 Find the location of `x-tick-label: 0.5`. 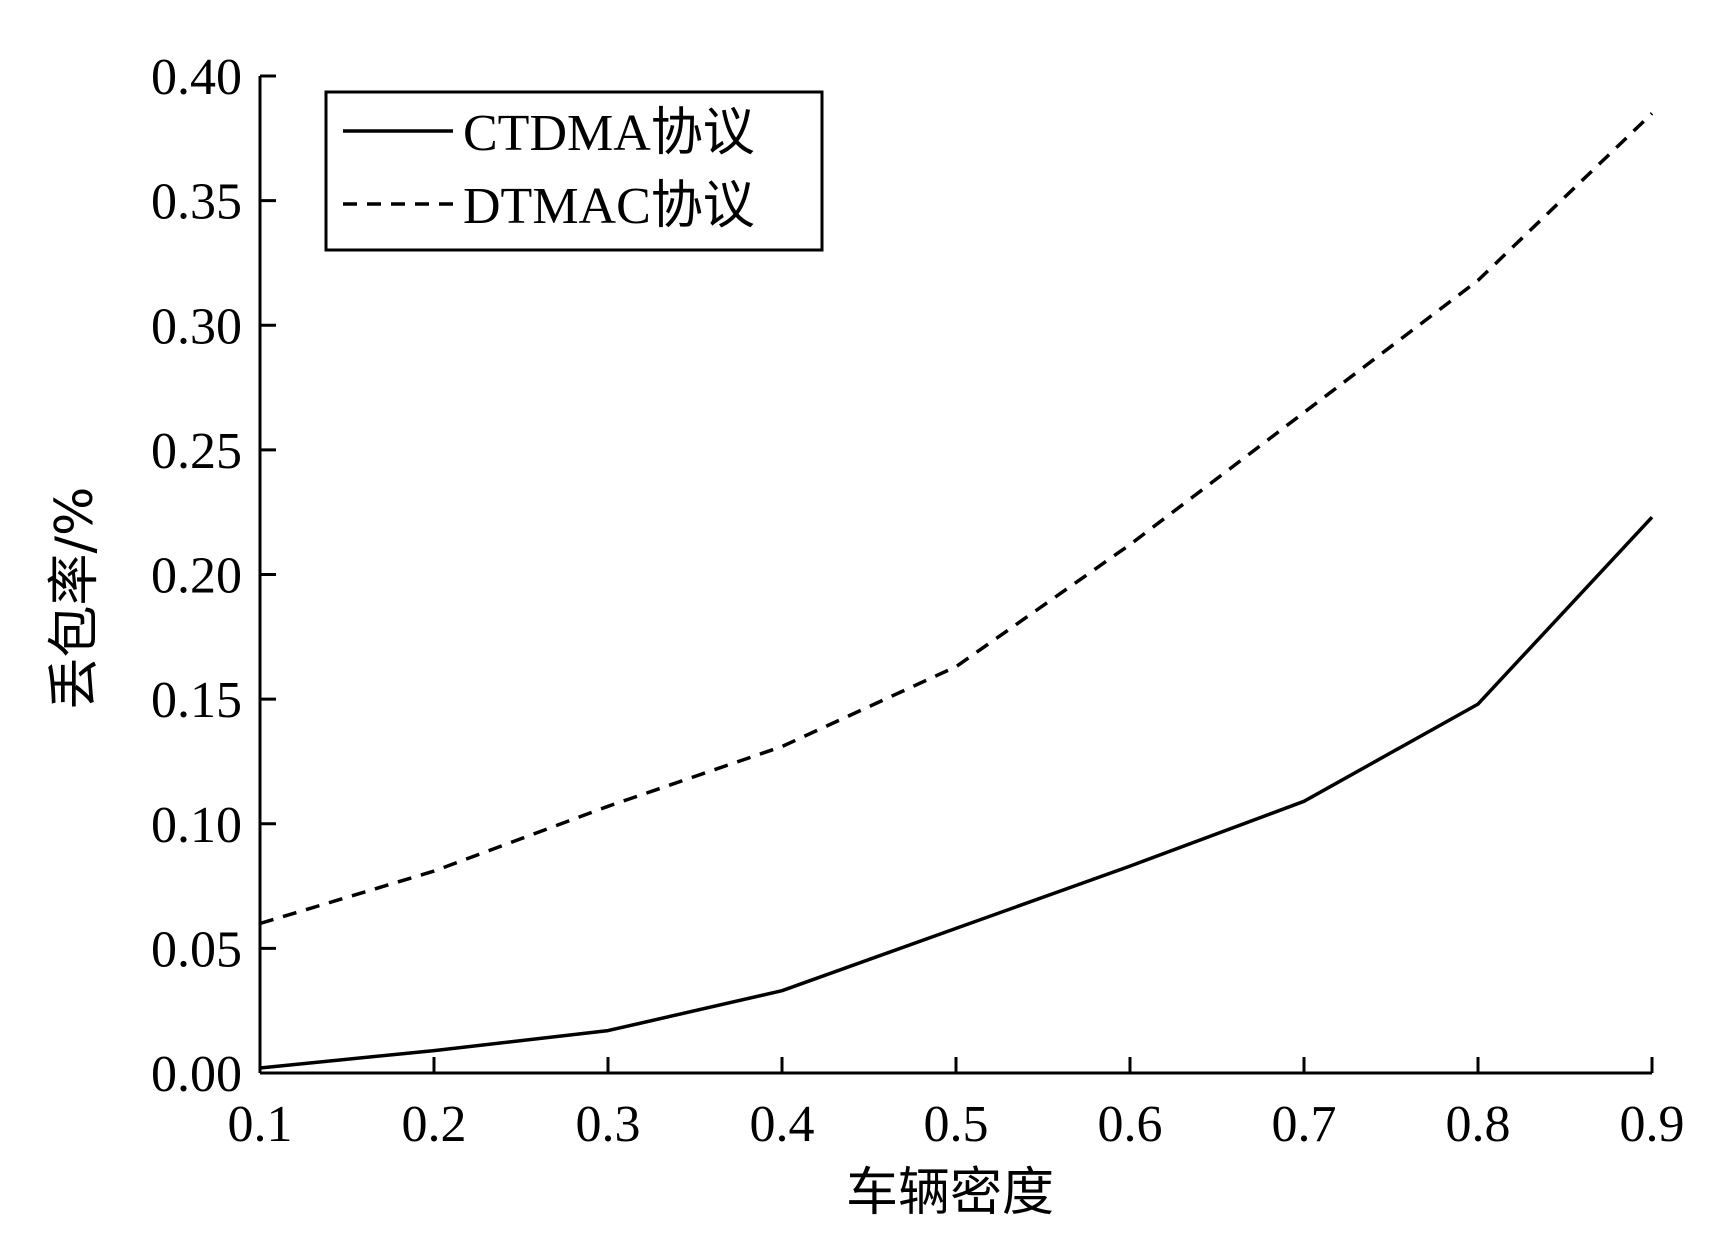

x-tick-label: 0.5 is located at coordinates (956, 1124).